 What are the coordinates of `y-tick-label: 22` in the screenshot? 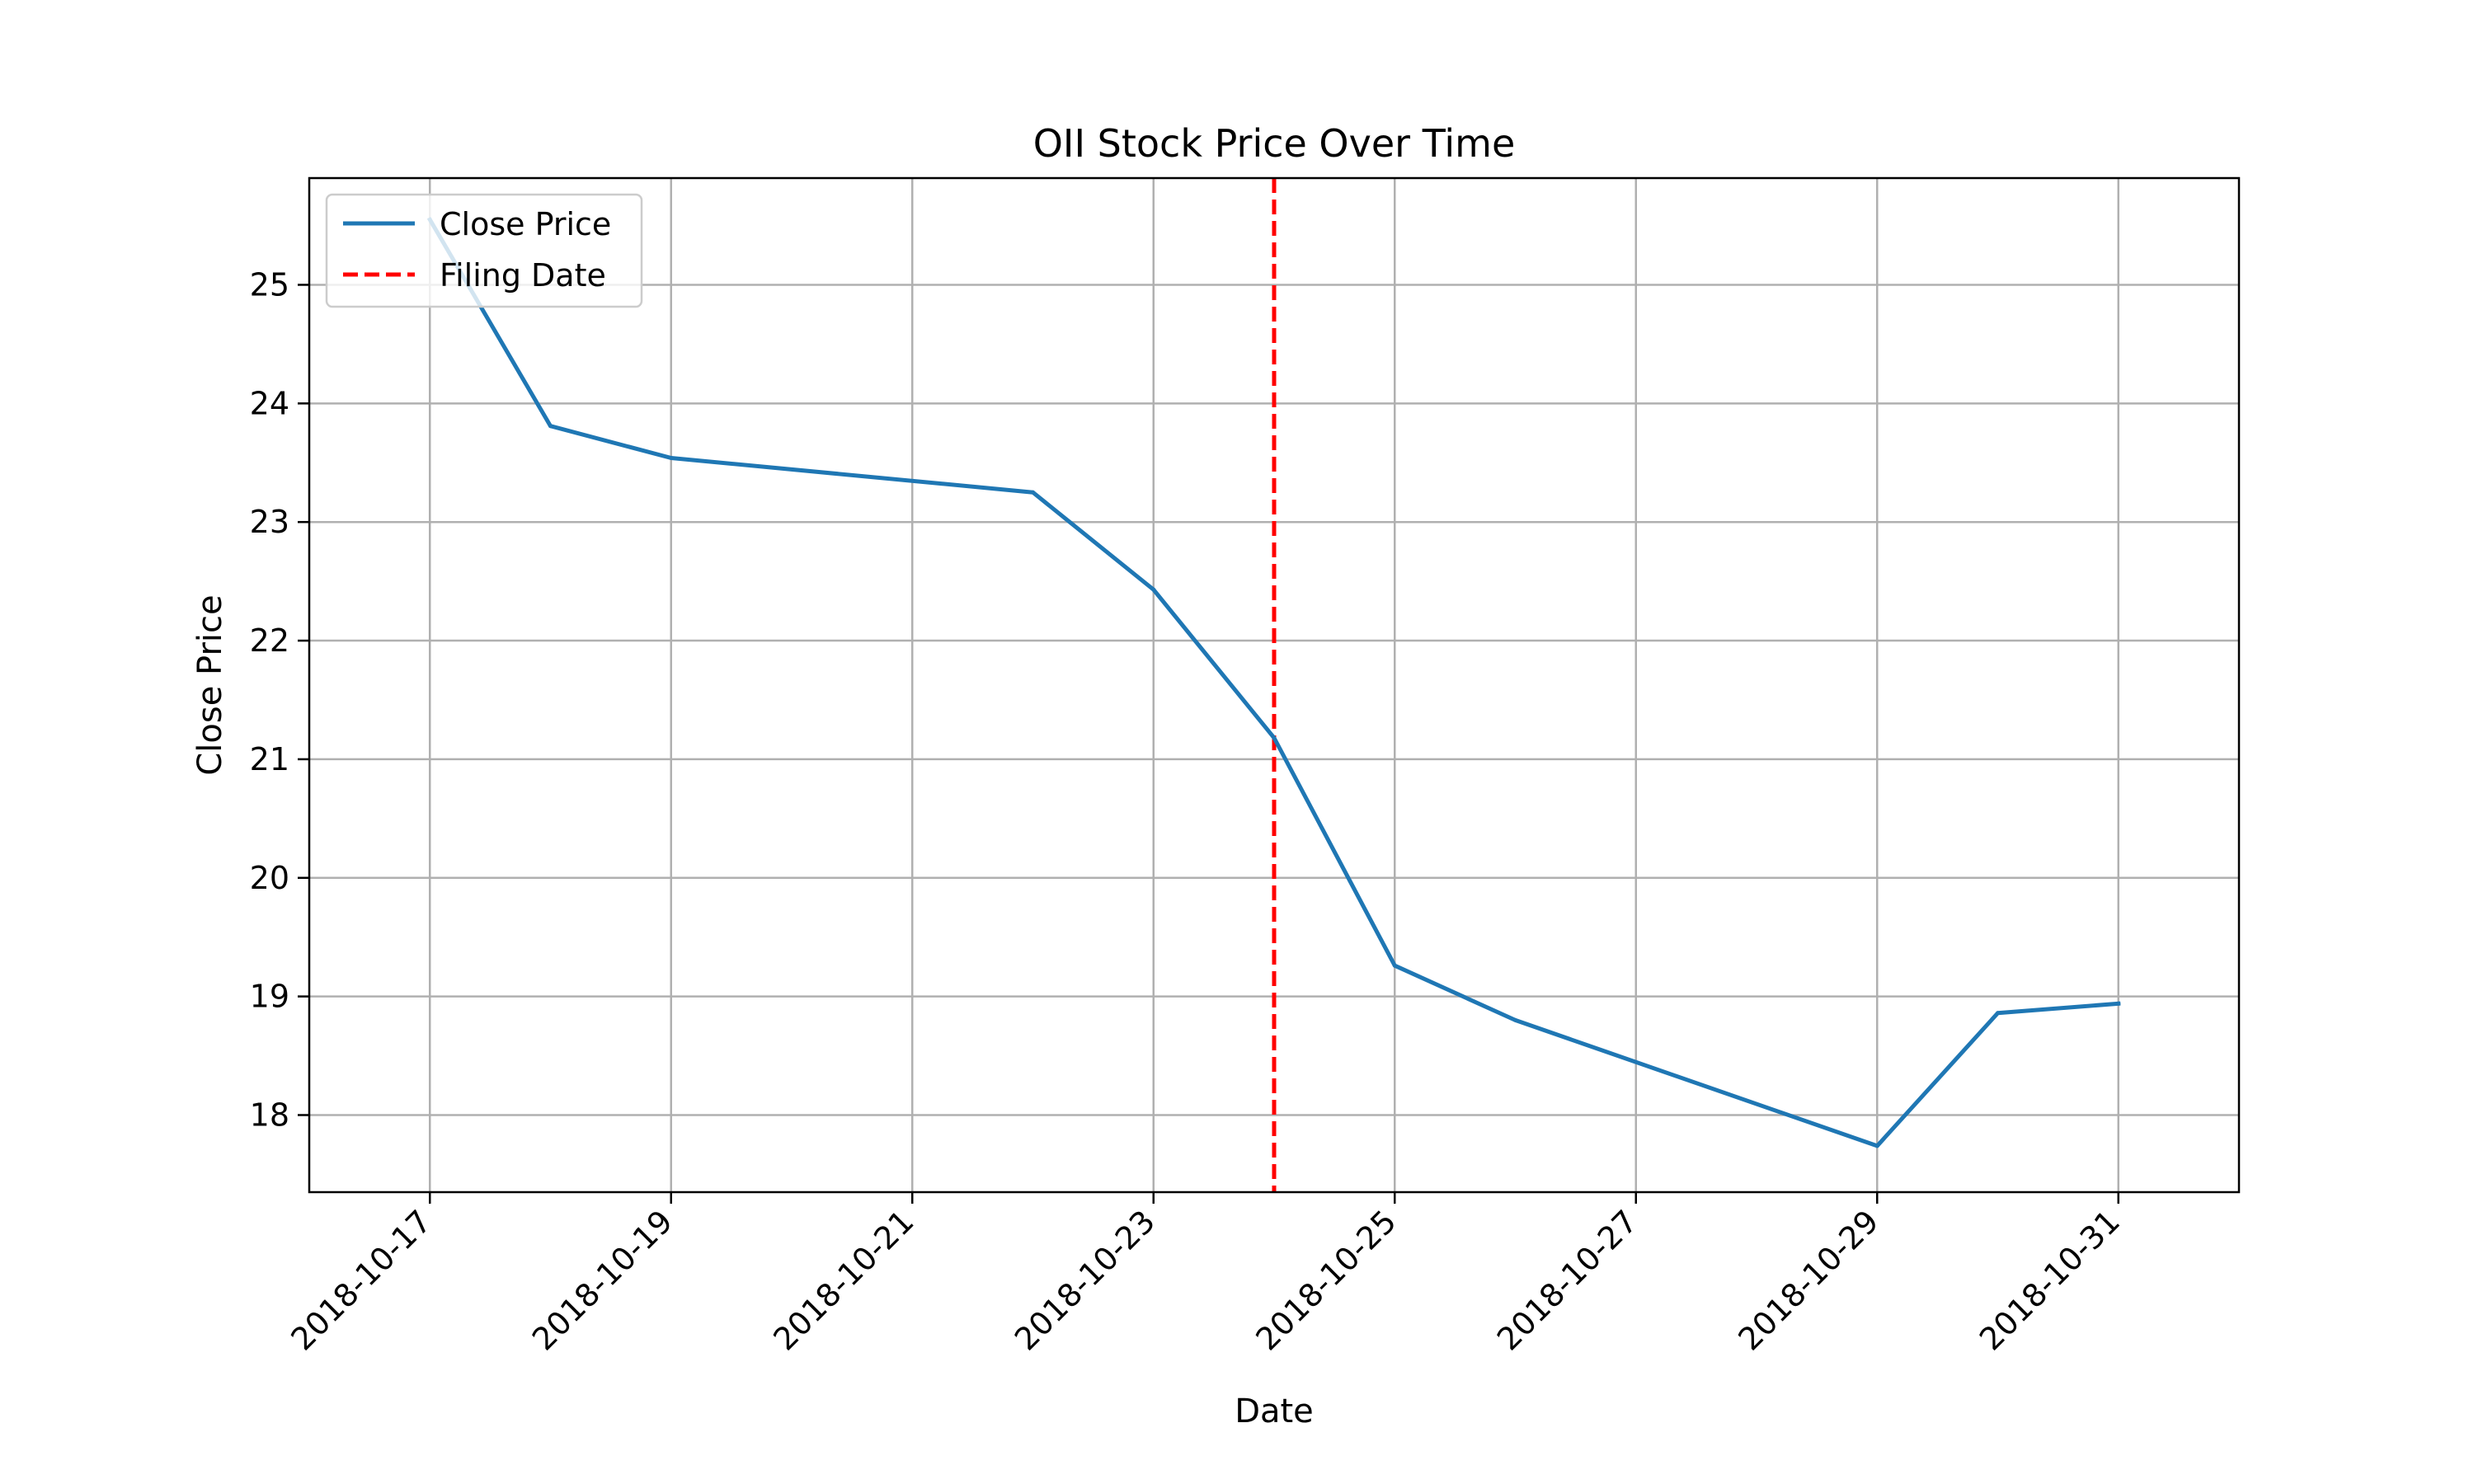 It's located at (269, 640).